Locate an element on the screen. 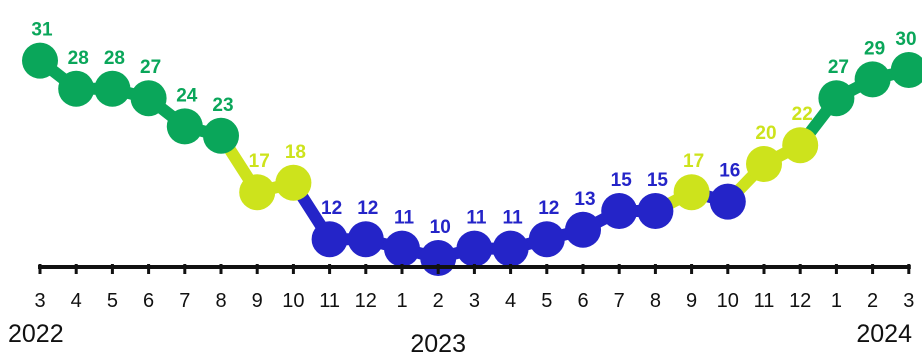  x-tick-label-11: 2 is located at coordinates (438, 301).